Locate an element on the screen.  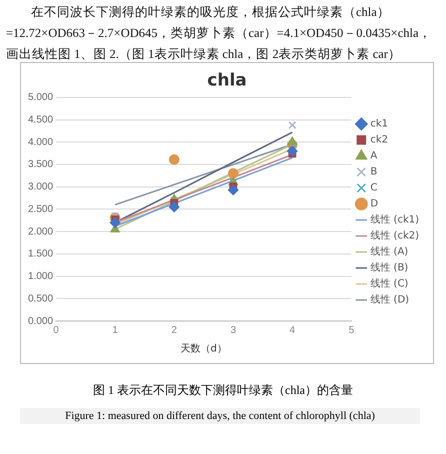
legend-label: 线性 (C) is located at coordinates (389, 284).